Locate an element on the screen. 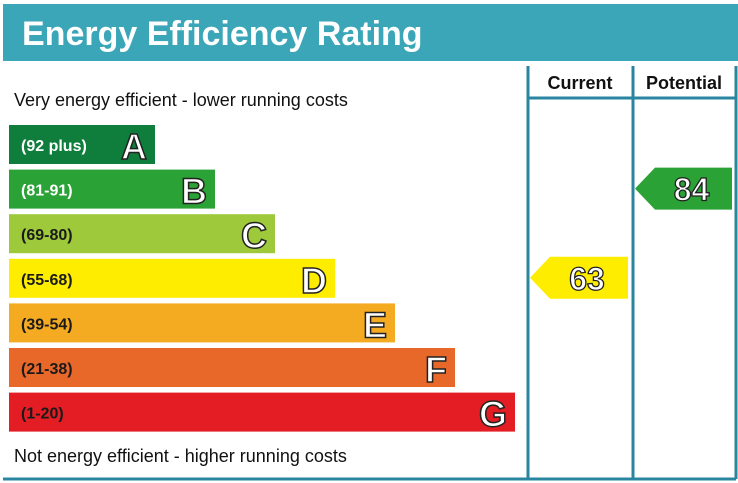 The height and width of the screenshot is (483, 738). band-range: (1-20) is located at coordinates (42, 414).